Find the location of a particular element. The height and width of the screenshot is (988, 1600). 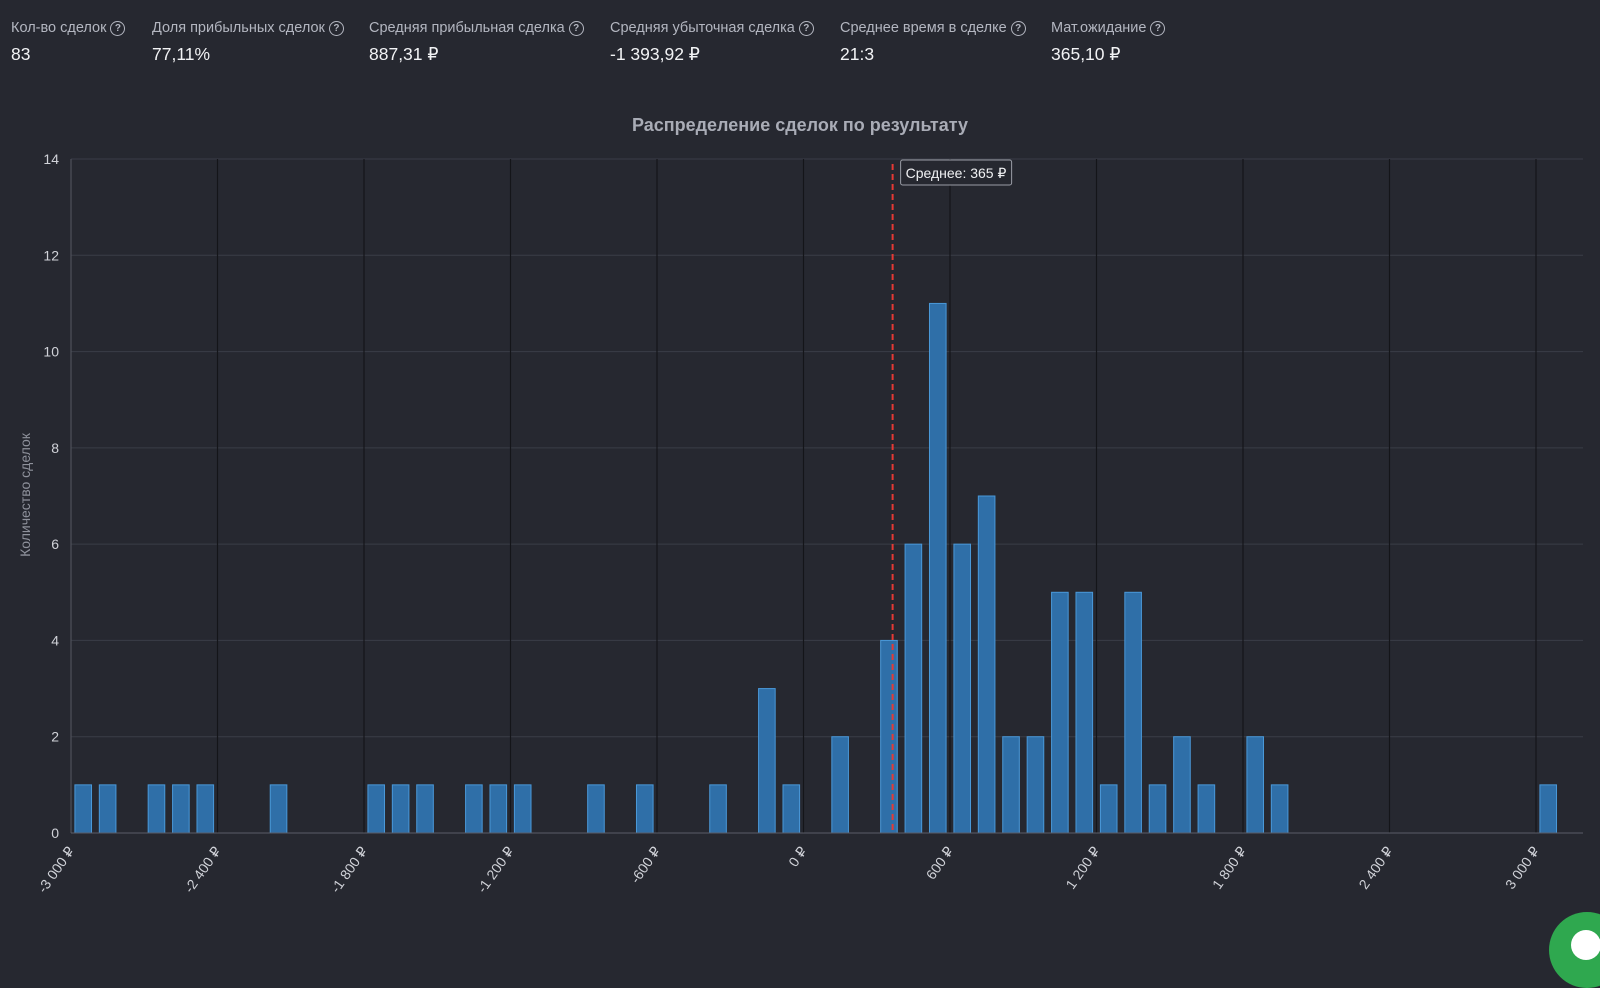

x-tick-label: 1 800 ₽ is located at coordinates (1229, 867).